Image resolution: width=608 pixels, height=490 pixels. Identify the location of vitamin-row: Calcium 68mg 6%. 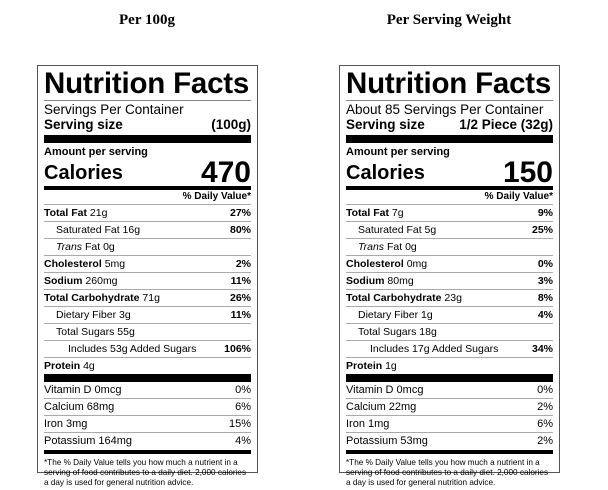
(147, 406).